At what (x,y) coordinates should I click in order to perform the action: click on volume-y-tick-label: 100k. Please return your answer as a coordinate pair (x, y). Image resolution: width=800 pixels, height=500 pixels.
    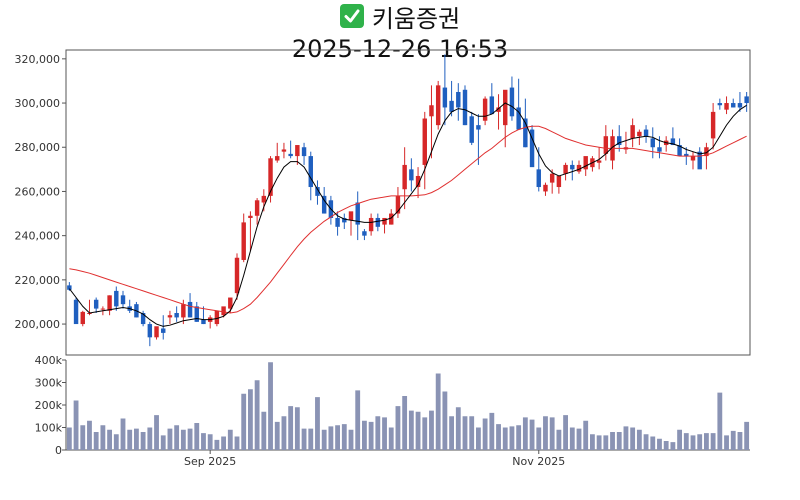
    Looking at the image, I should click on (49, 428).